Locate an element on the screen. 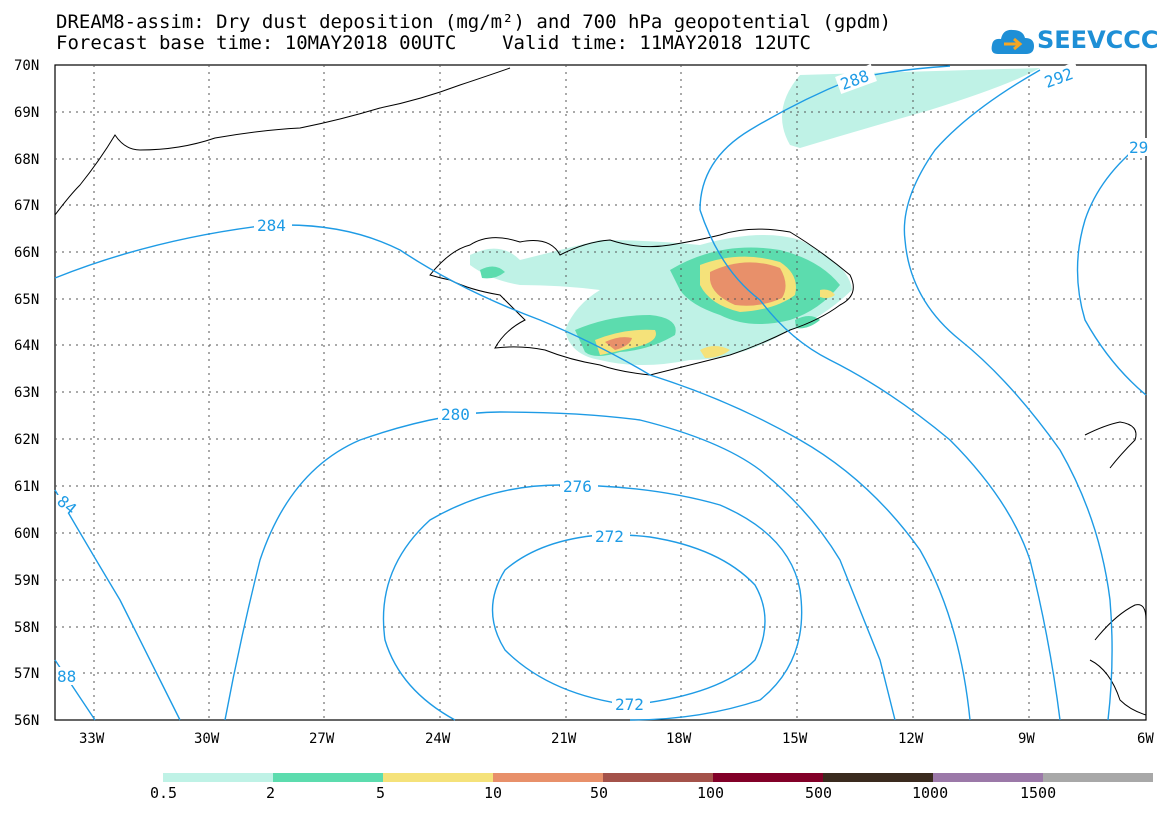  logo-text: SEEVCCC is located at coordinates (1098, 40).